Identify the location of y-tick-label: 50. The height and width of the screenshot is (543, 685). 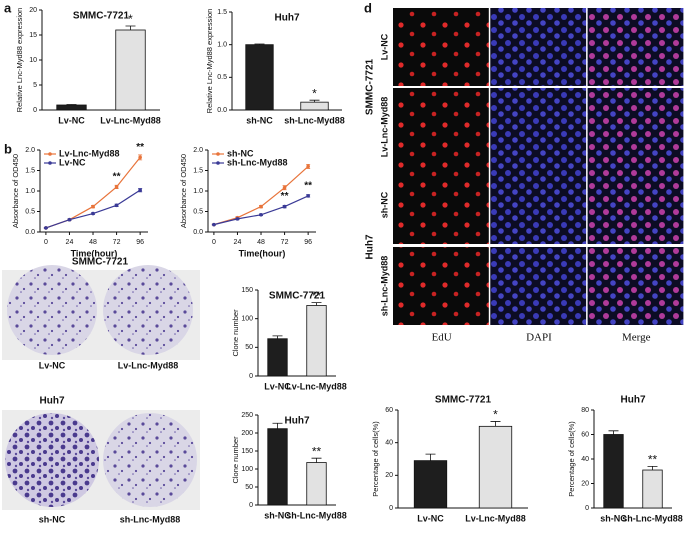
(249, 347).